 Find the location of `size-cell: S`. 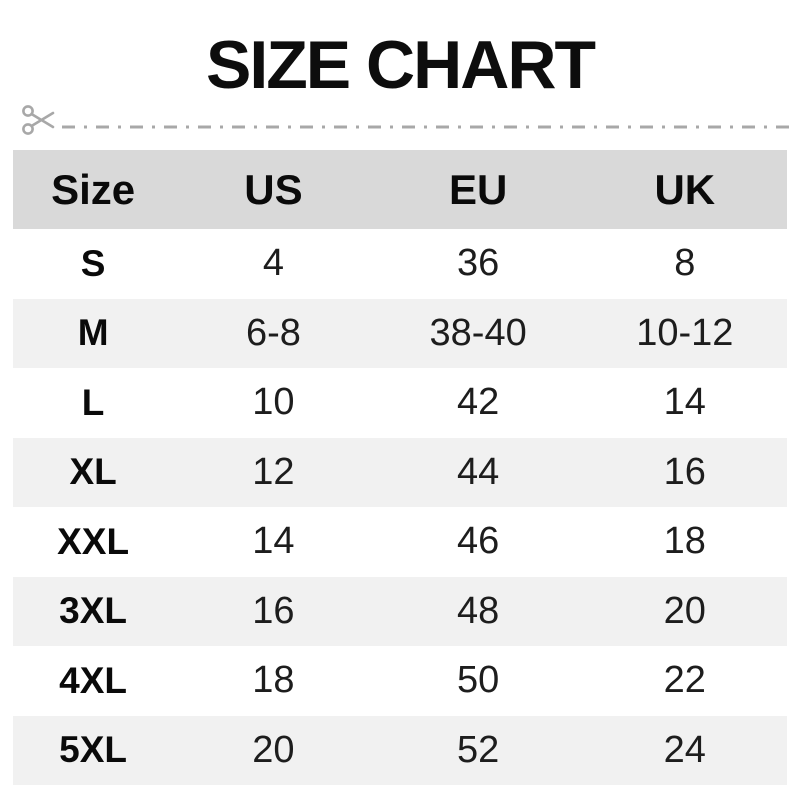

size-cell: S is located at coordinates (93, 263).